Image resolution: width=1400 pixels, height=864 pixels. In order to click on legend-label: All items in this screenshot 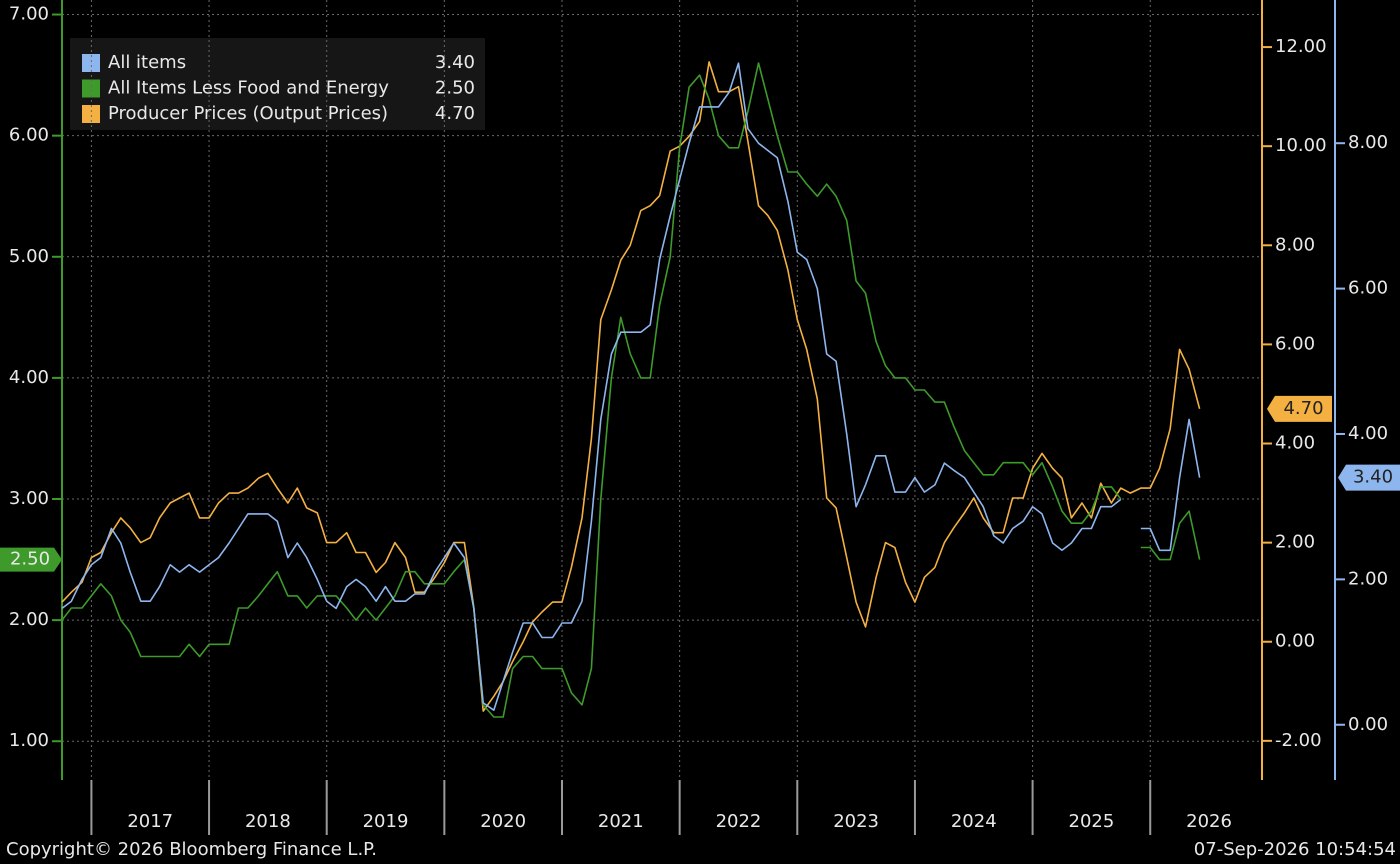, I will do `click(147, 62)`.